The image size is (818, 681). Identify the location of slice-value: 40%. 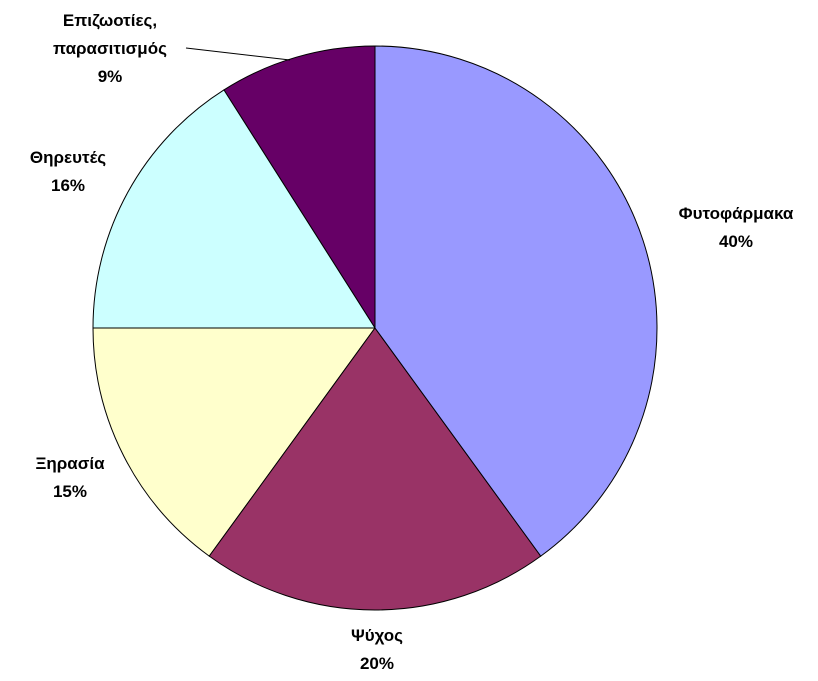
(736, 241).